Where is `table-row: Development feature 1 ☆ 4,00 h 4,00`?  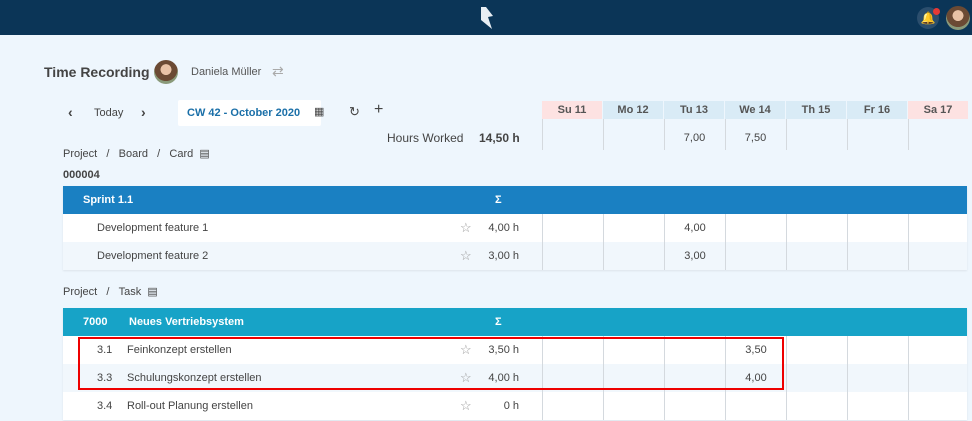 table-row: Development feature 1 ☆ 4,00 h 4,00 is located at coordinates (515, 228).